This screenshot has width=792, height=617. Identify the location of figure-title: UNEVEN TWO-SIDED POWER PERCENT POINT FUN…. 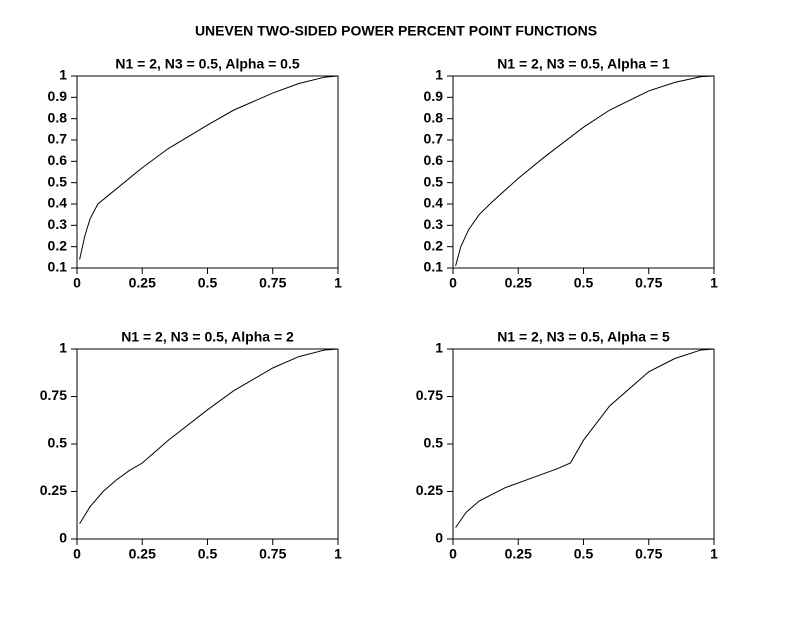
(396, 31).